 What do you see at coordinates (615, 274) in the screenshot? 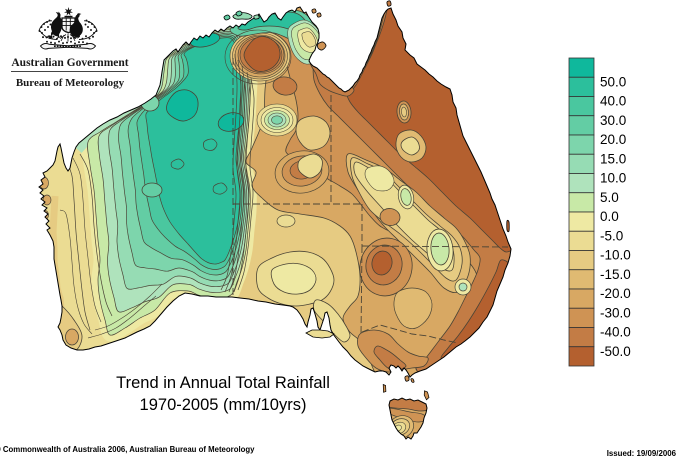
I see `svg-text: -15.0` at bounding box center [615, 274].